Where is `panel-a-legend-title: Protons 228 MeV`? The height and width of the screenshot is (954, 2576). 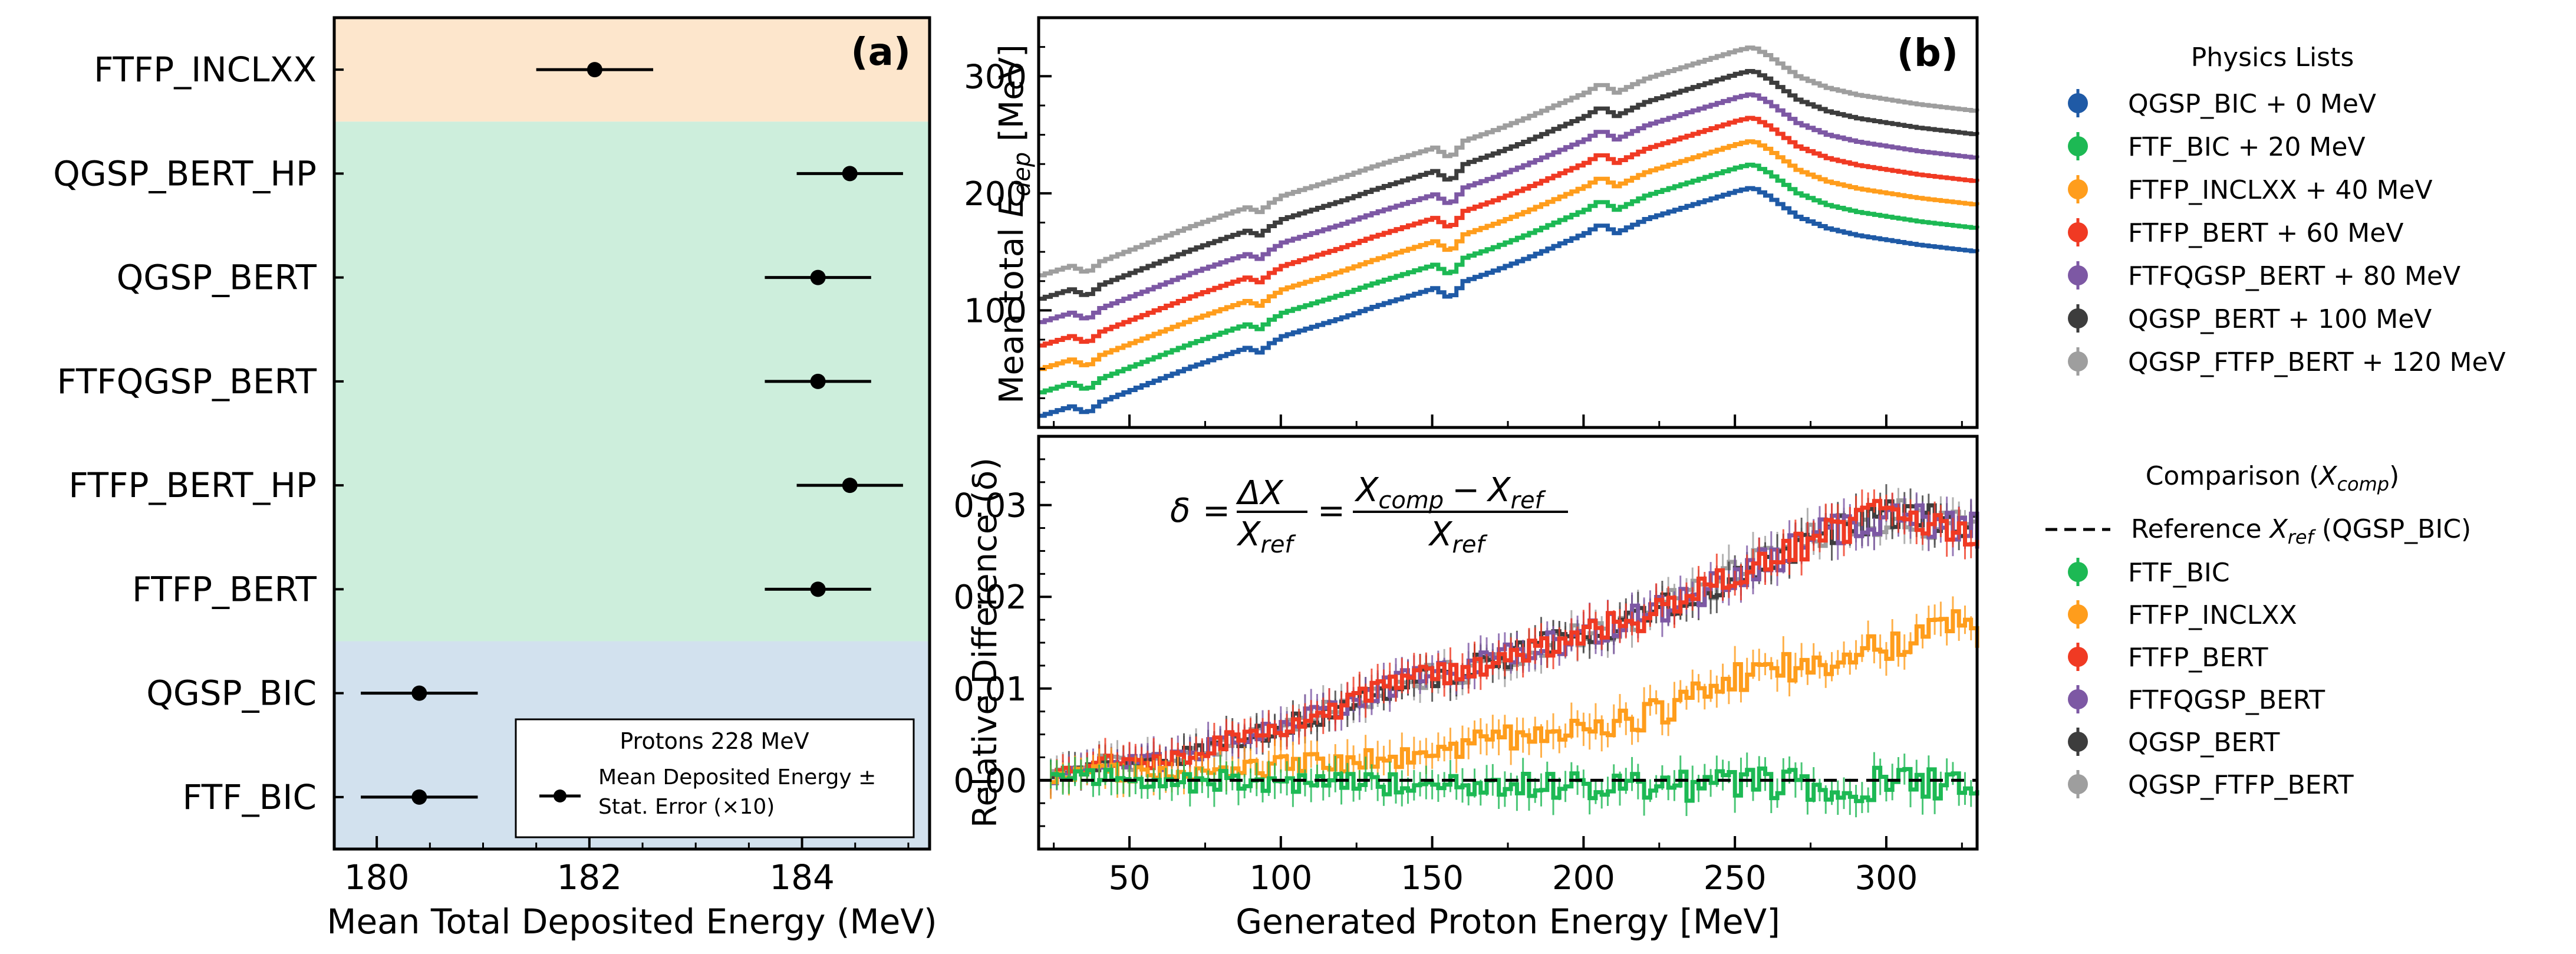
panel-a-legend-title: Protons 228 MeV is located at coordinates (714, 741).